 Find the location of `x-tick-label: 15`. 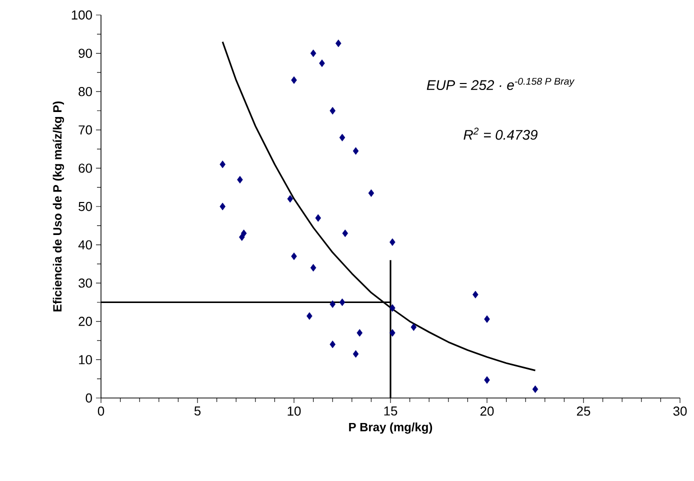

x-tick-label: 15 is located at coordinates (391, 411).